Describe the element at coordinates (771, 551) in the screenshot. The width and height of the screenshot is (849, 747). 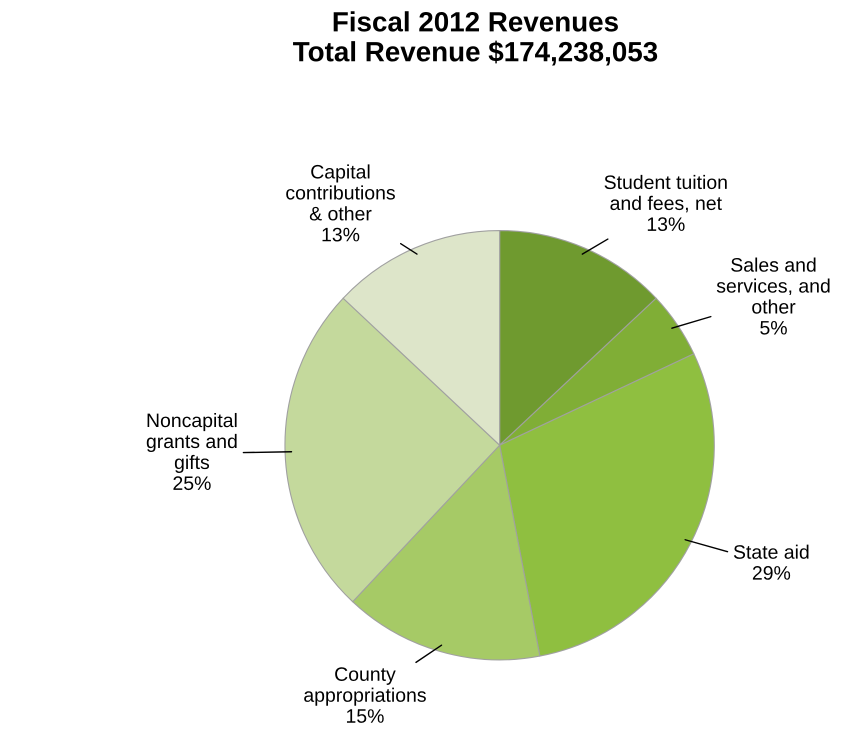
I see `slice-label: State aid` at that location.